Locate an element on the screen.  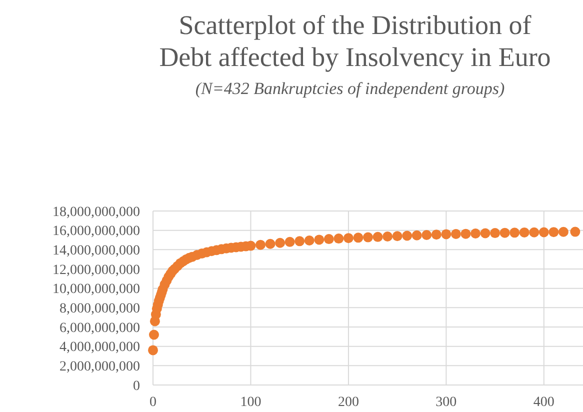
y-tick-label: 6,000,000,000 is located at coordinates (100, 328).